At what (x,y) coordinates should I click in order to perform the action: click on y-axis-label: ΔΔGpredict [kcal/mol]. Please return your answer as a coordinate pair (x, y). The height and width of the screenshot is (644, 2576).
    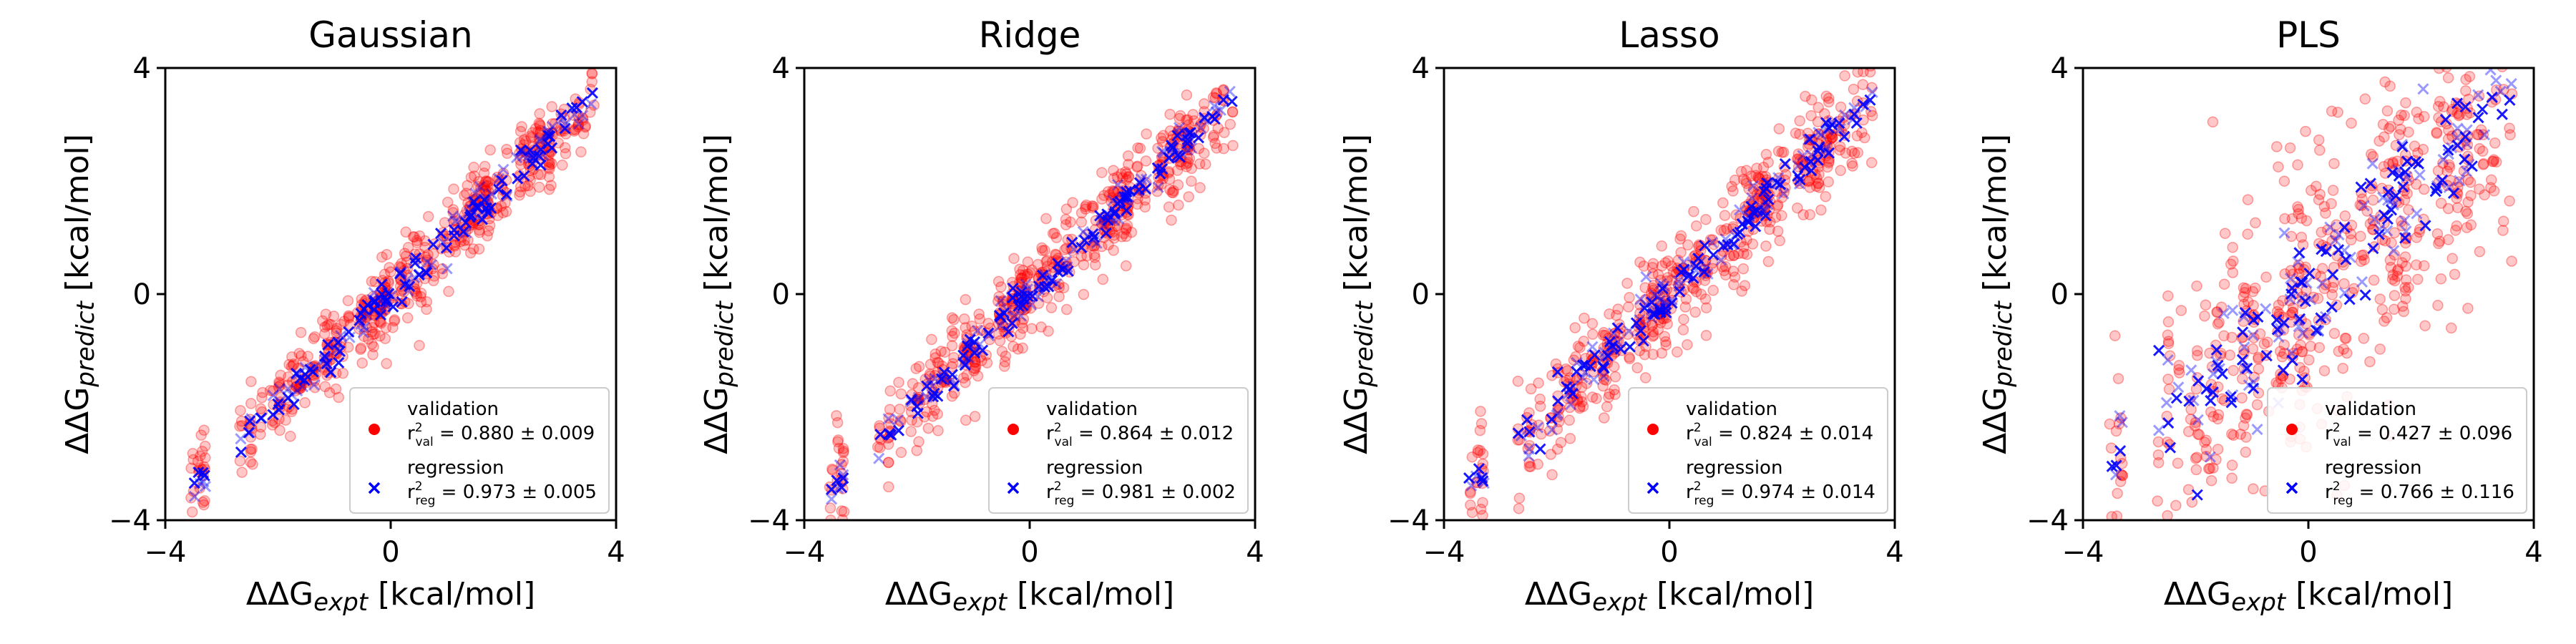
    Looking at the image, I should click on (79, 294).